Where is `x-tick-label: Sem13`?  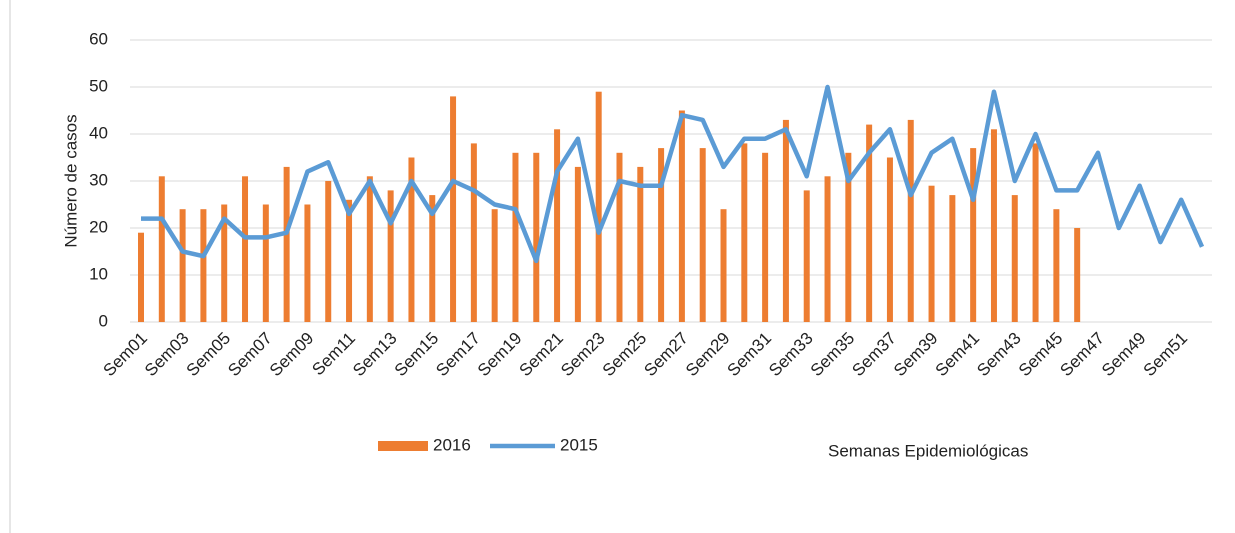 x-tick-label: Sem13 is located at coordinates (375, 355).